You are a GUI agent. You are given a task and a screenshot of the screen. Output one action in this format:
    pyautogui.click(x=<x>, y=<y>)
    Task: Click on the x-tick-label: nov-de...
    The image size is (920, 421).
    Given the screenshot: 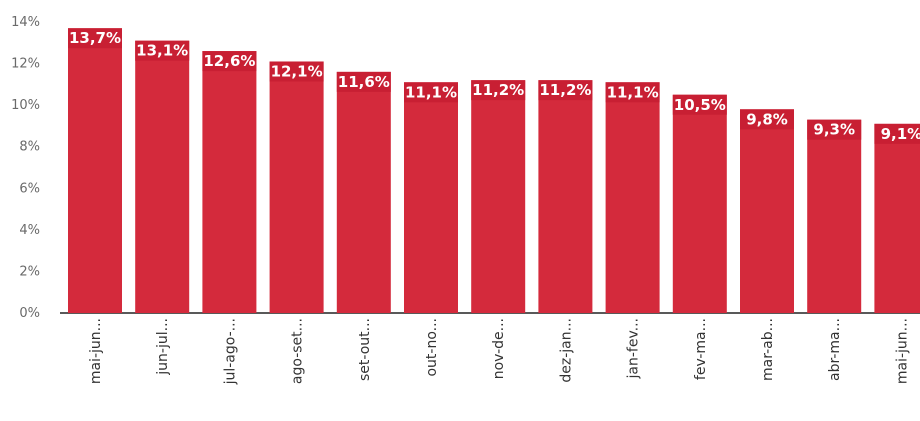 What is the action you would take?
    pyautogui.click(x=499, y=348)
    